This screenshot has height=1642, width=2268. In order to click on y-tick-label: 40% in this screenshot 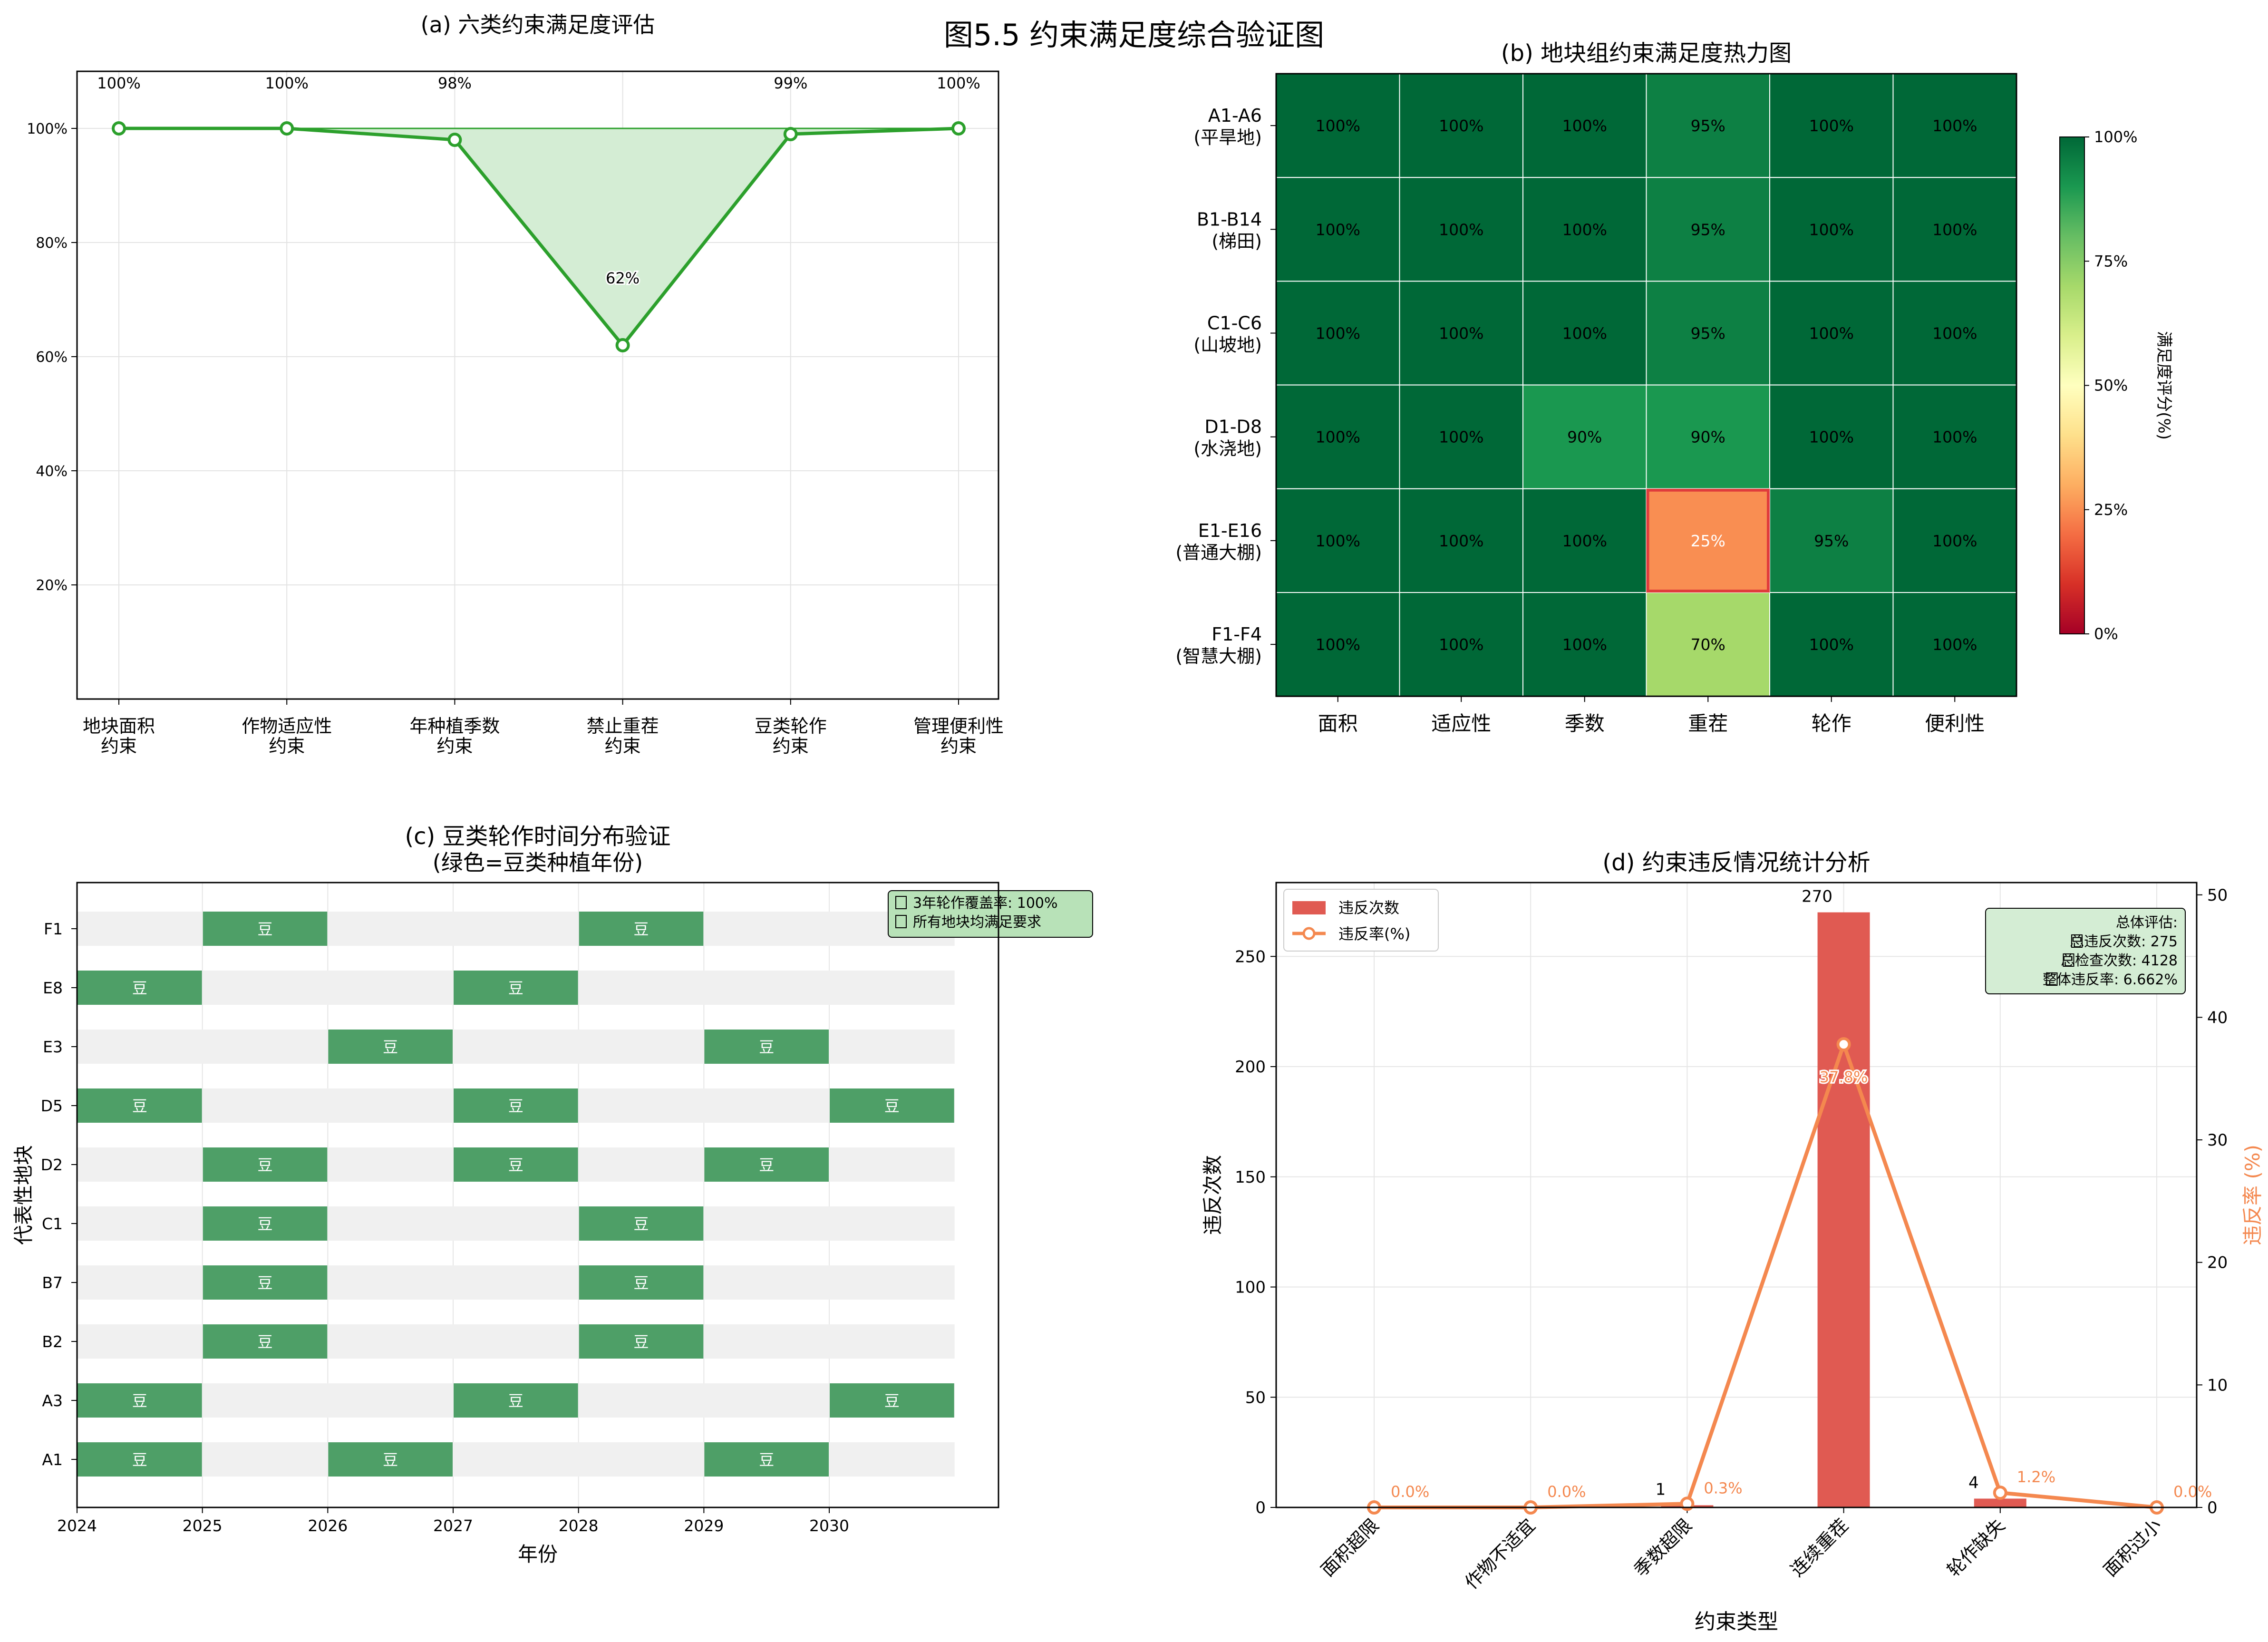, I will do `click(52, 471)`.